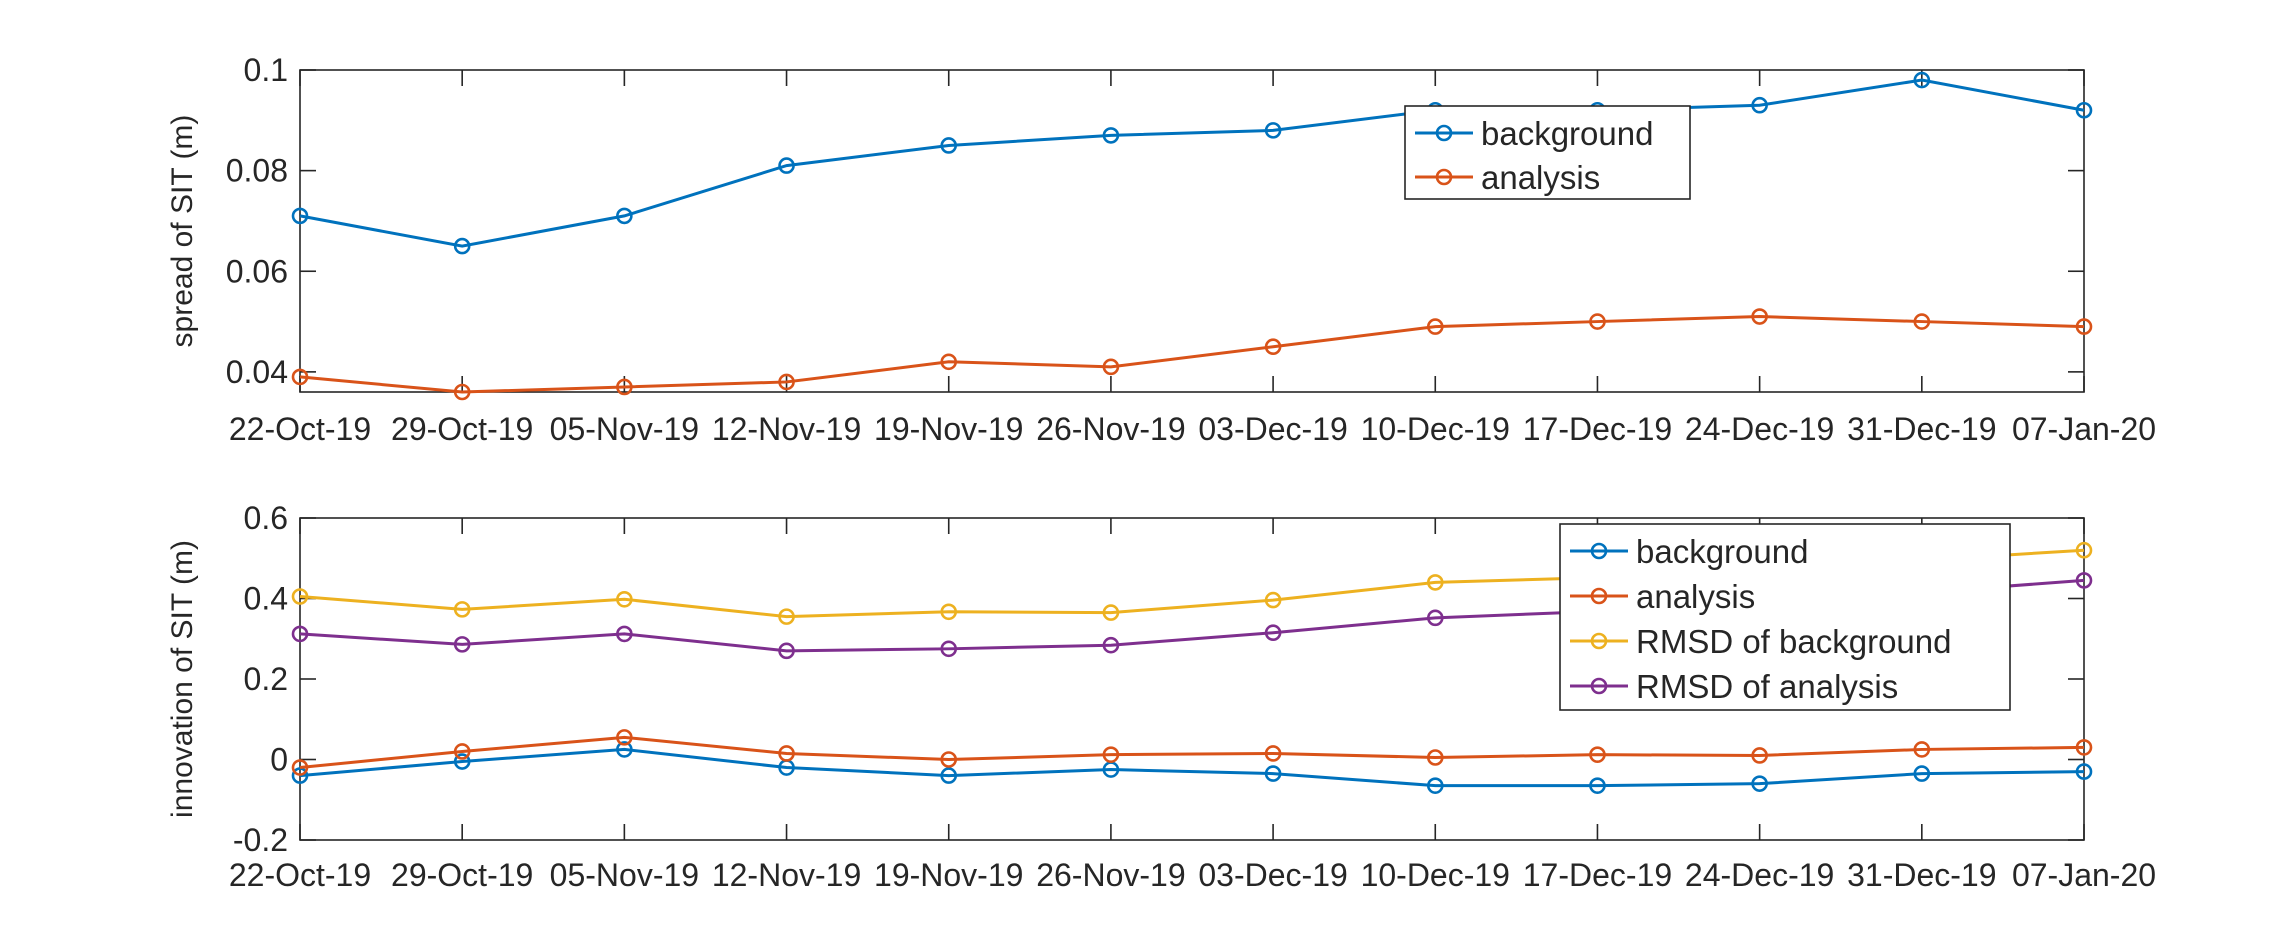 The image size is (2292, 943). Describe the element at coordinates (1110, 875) in the screenshot. I see `x-tick-label: 26-Nov-19` at that location.